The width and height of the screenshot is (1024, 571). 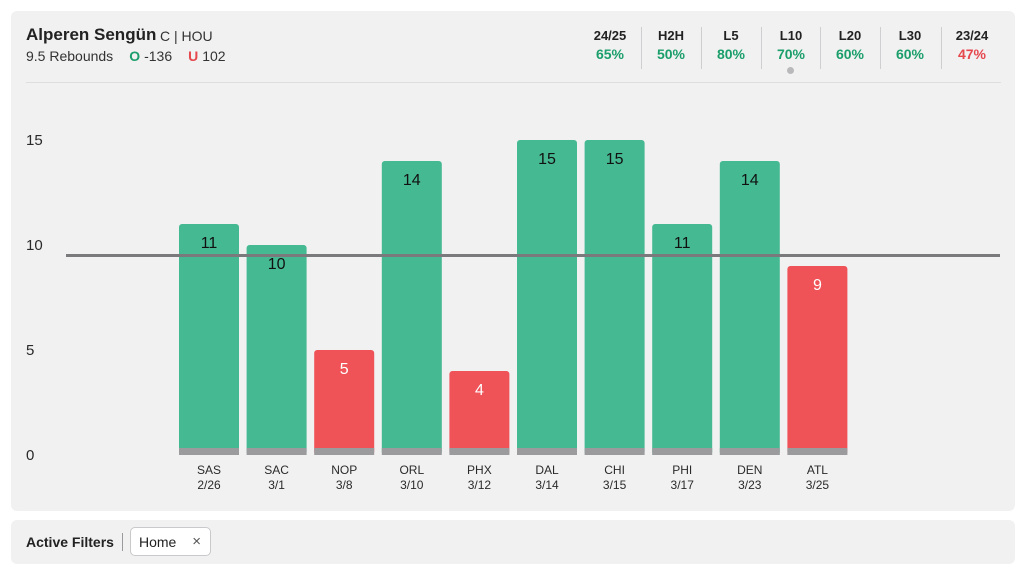 What do you see at coordinates (411, 308) in the screenshot?
I see `bar-orl` at bounding box center [411, 308].